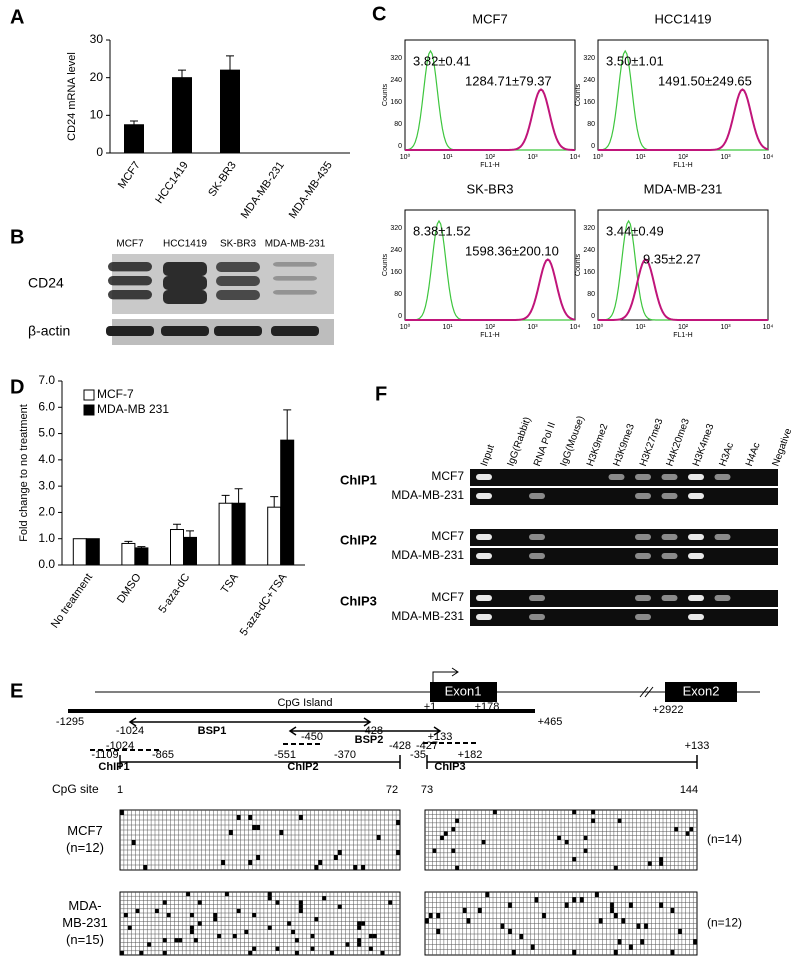 The height and width of the screenshot is (965, 792). I want to click on legend-label: MCF-7, so click(115, 394).